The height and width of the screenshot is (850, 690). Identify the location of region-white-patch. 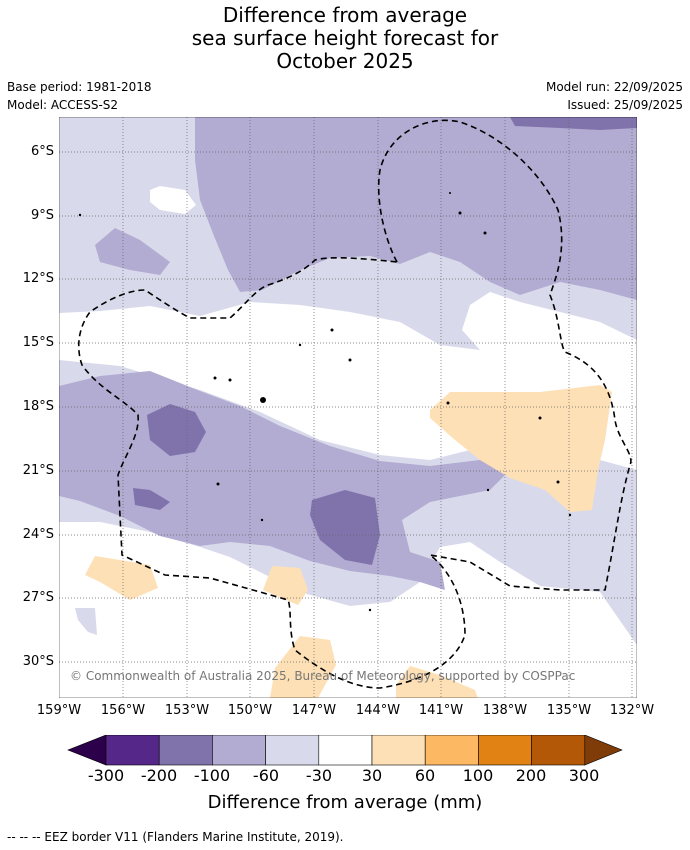
(173, 200).